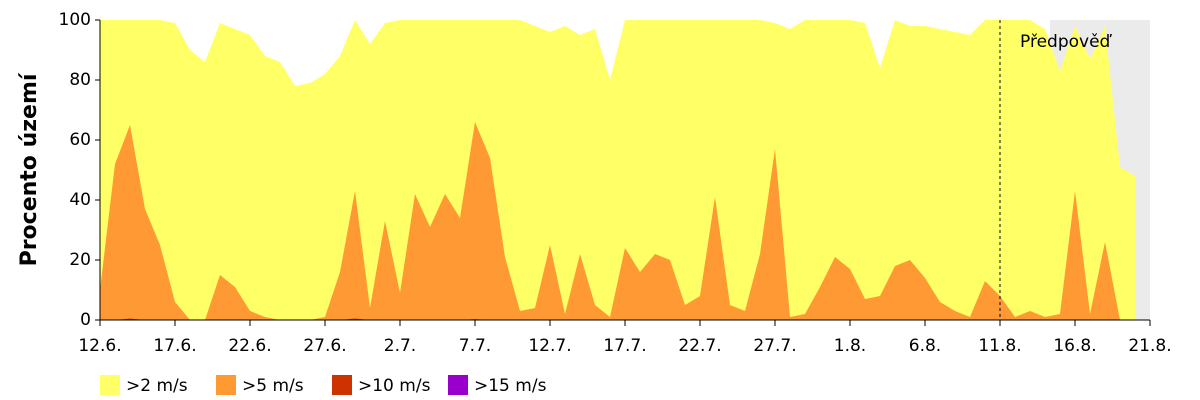 The image size is (1200, 400). I want to click on legend-label: >5 m/s, so click(273, 386).